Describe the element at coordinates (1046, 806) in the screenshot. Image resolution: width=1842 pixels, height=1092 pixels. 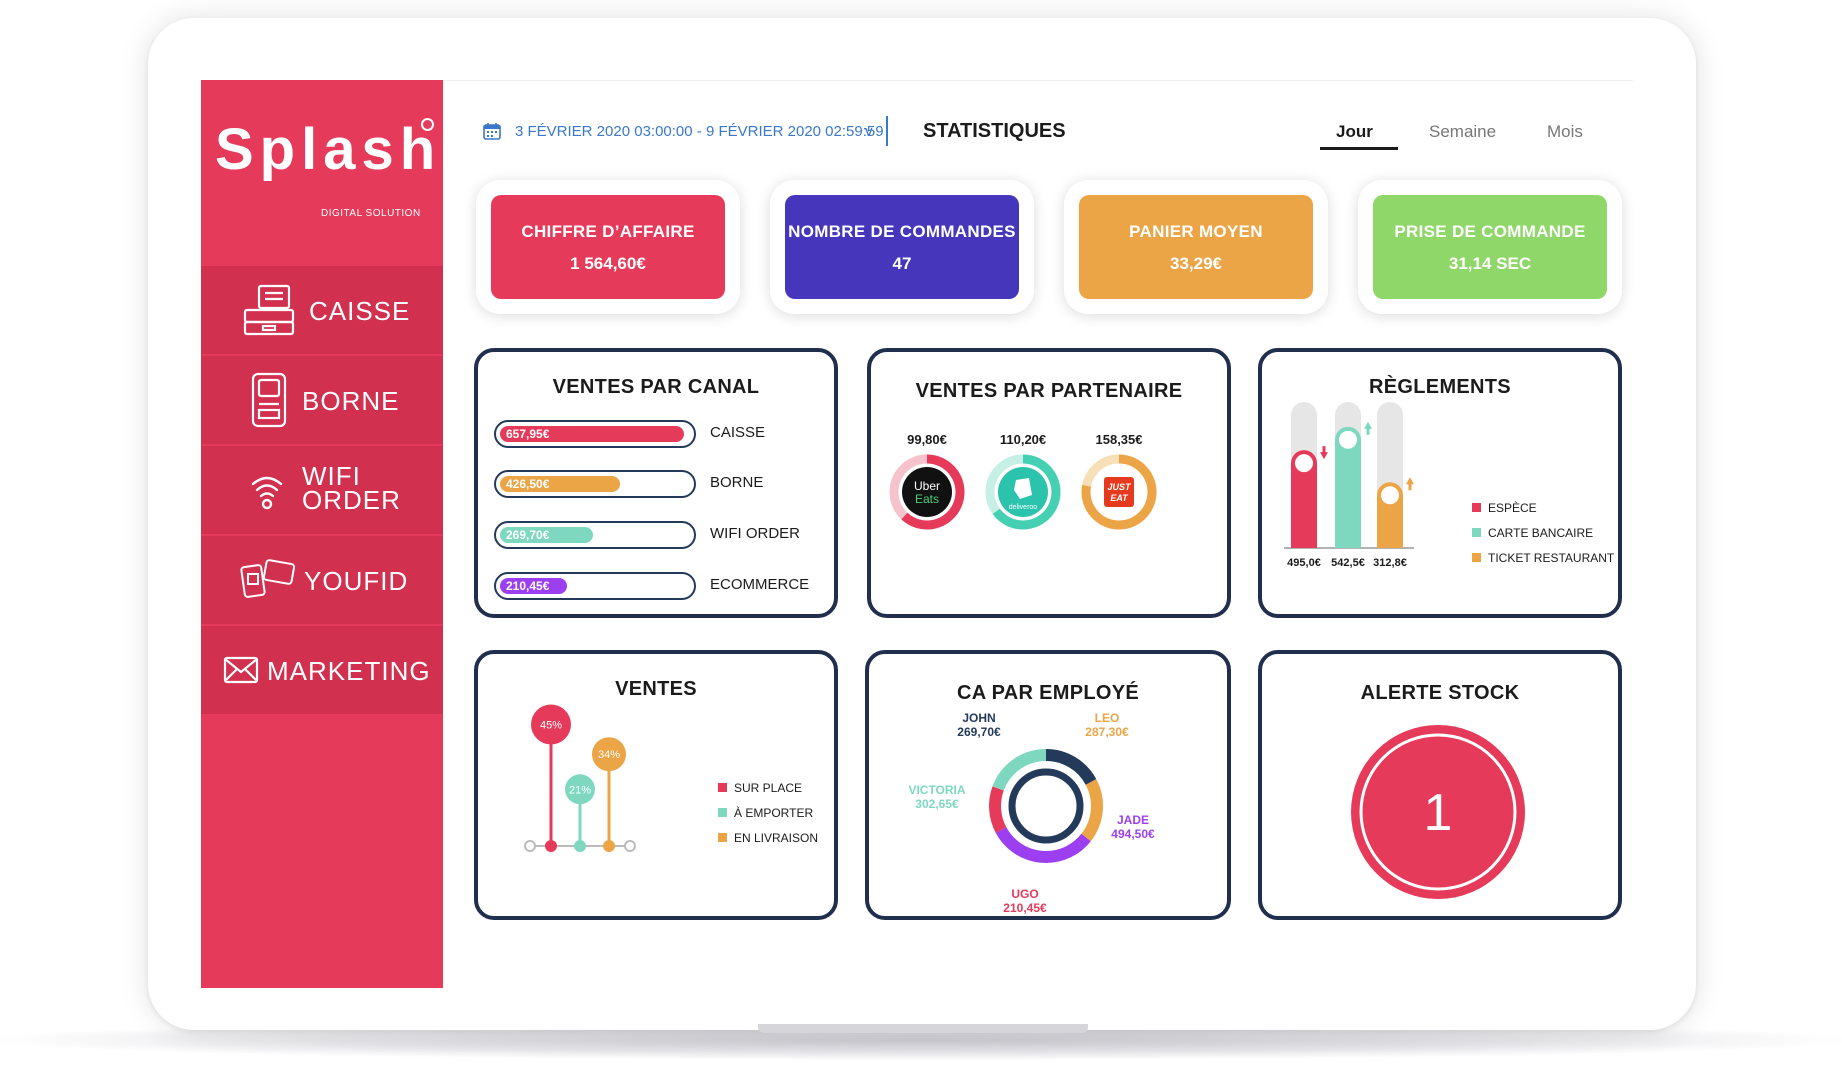
I see `employee-inner-ring` at that location.